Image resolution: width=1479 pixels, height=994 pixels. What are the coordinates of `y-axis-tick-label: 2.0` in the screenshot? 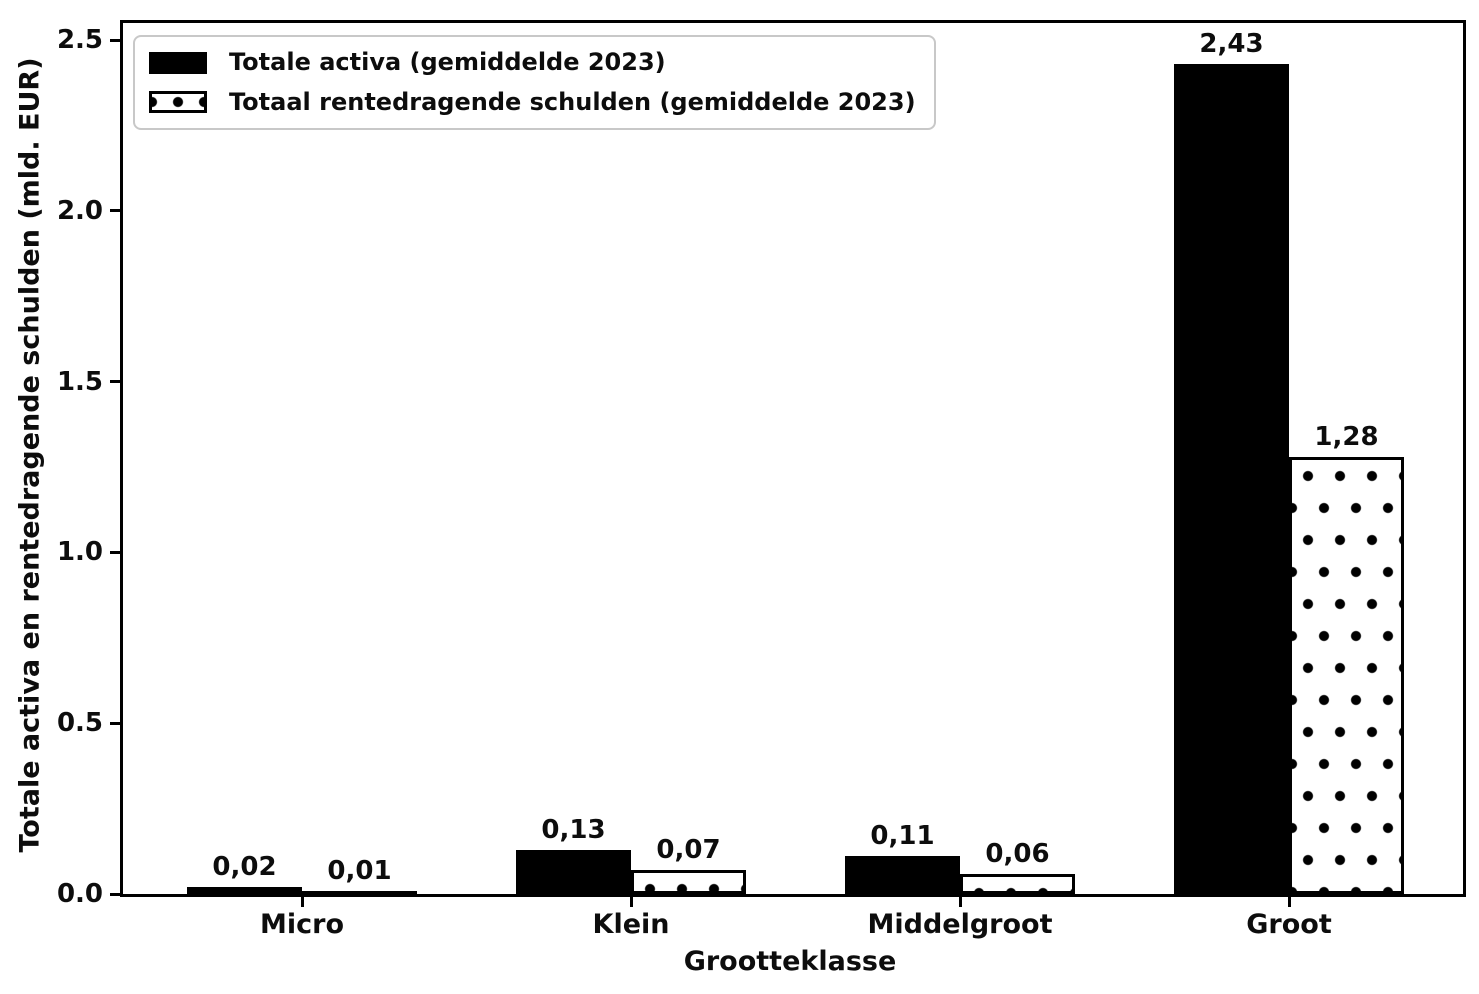 It's located at (79, 210).